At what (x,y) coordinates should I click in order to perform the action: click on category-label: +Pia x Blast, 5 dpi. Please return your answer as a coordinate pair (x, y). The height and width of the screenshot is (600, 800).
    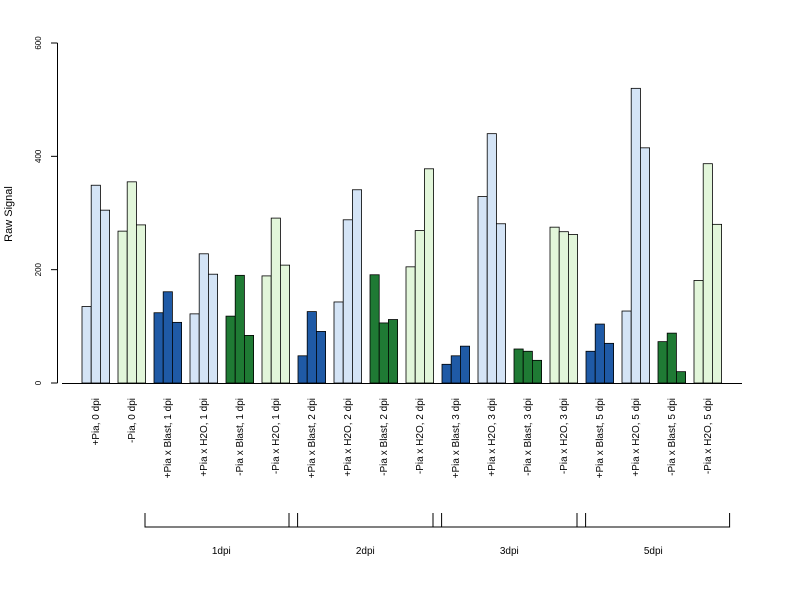
    Looking at the image, I should click on (600, 438).